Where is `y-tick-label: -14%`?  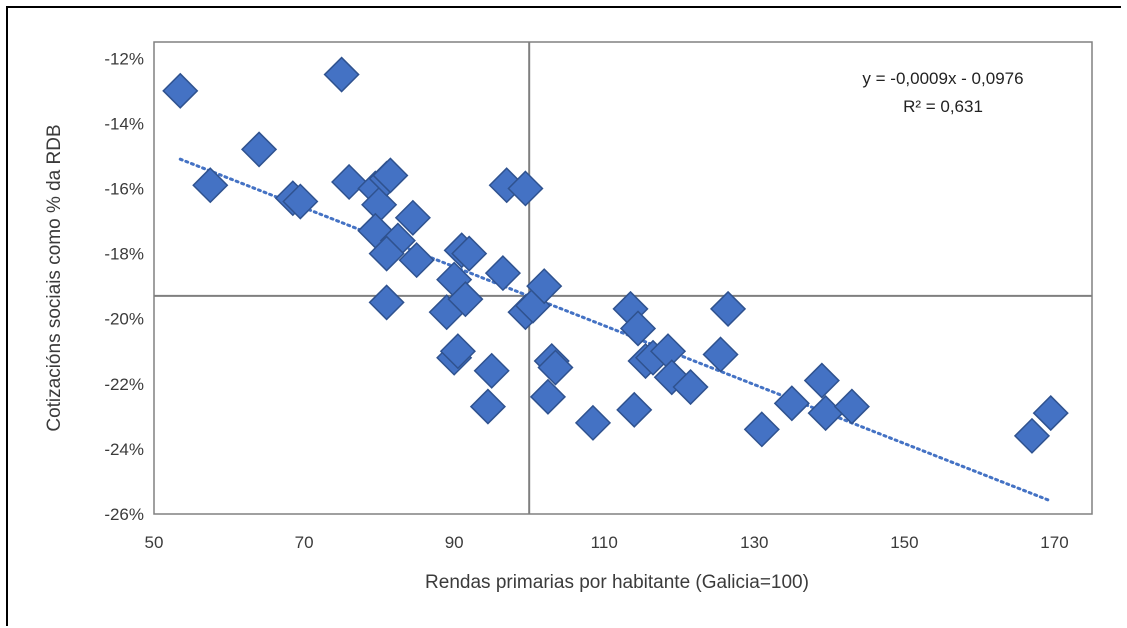
y-tick-label: -14% is located at coordinates (124, 123).